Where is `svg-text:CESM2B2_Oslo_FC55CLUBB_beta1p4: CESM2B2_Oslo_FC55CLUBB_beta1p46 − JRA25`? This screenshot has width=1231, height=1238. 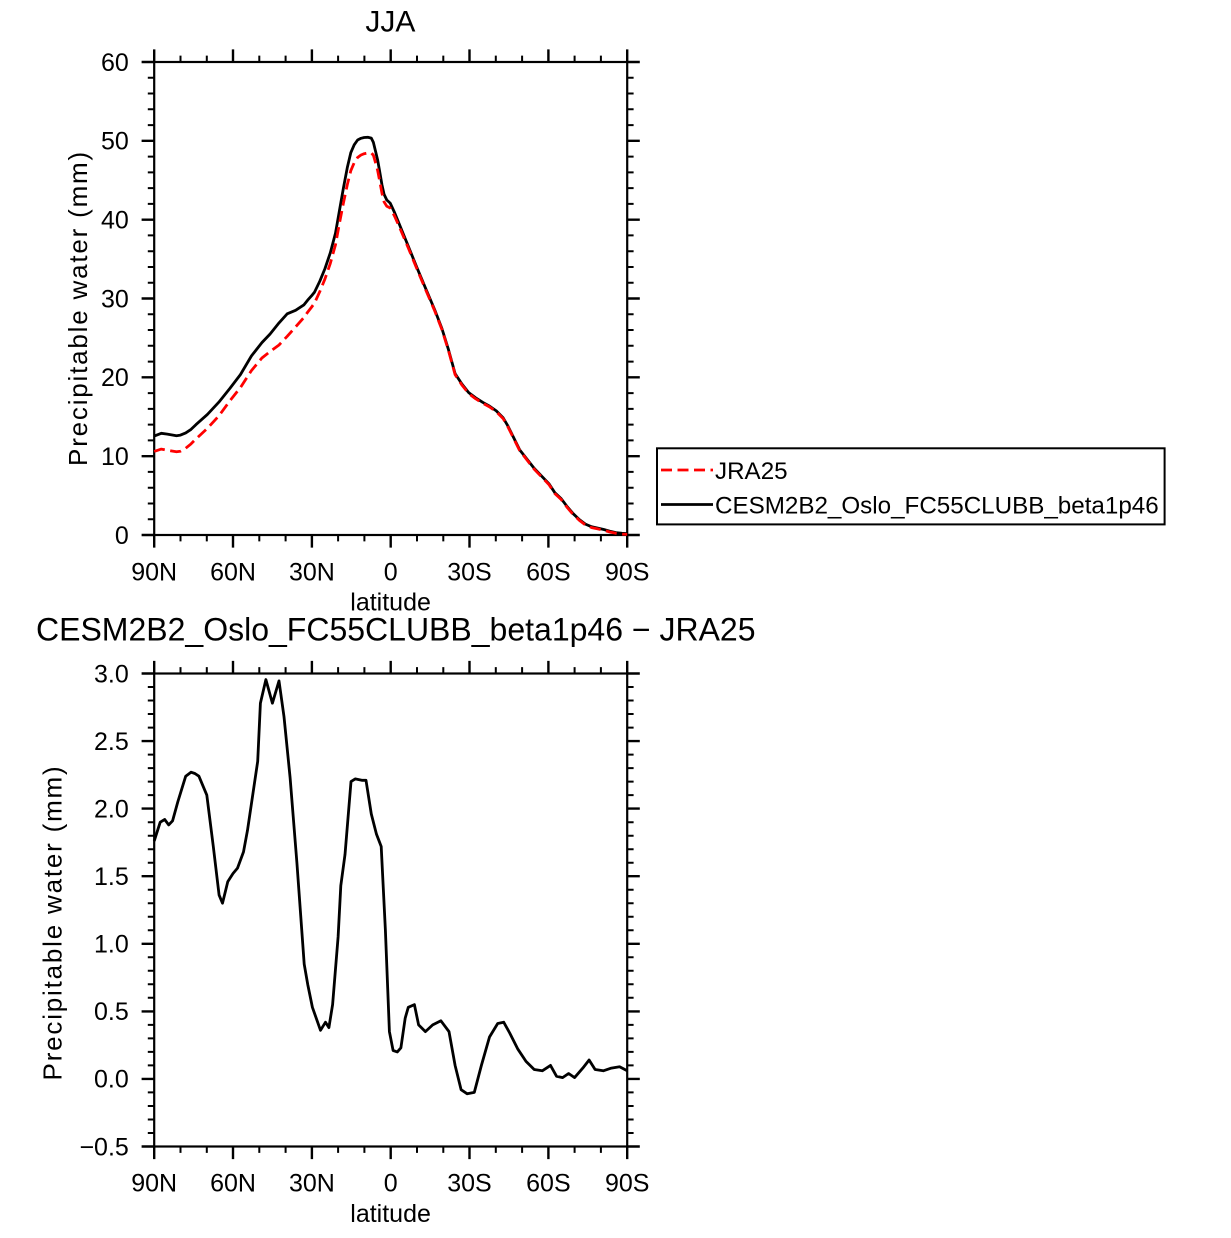 svg-text:CESM2B2_Oslo_FC55CLUBB_beta1p4: CESM2B2_Oslo_FC55CLUBB_beta1p46 − JRA25 is located at coordinates (396, 629).